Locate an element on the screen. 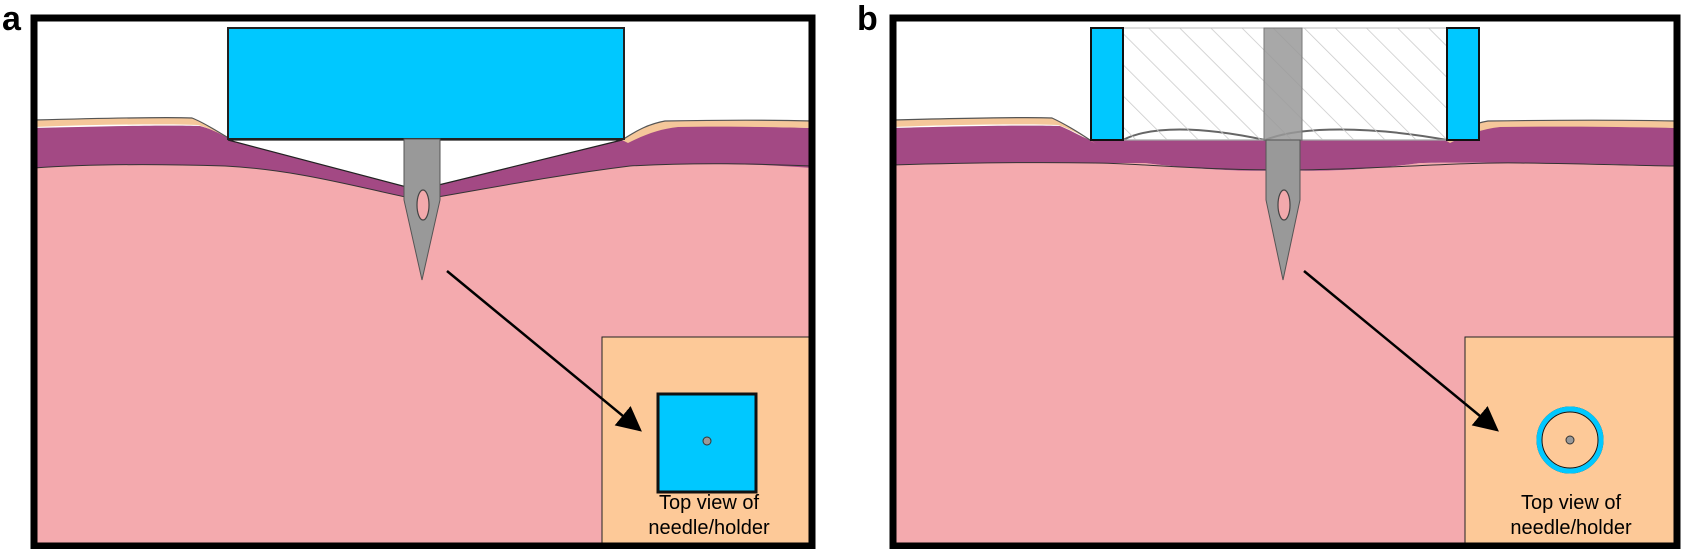  panel-a-inset-needle-dot is located at coordinates (707, 441).